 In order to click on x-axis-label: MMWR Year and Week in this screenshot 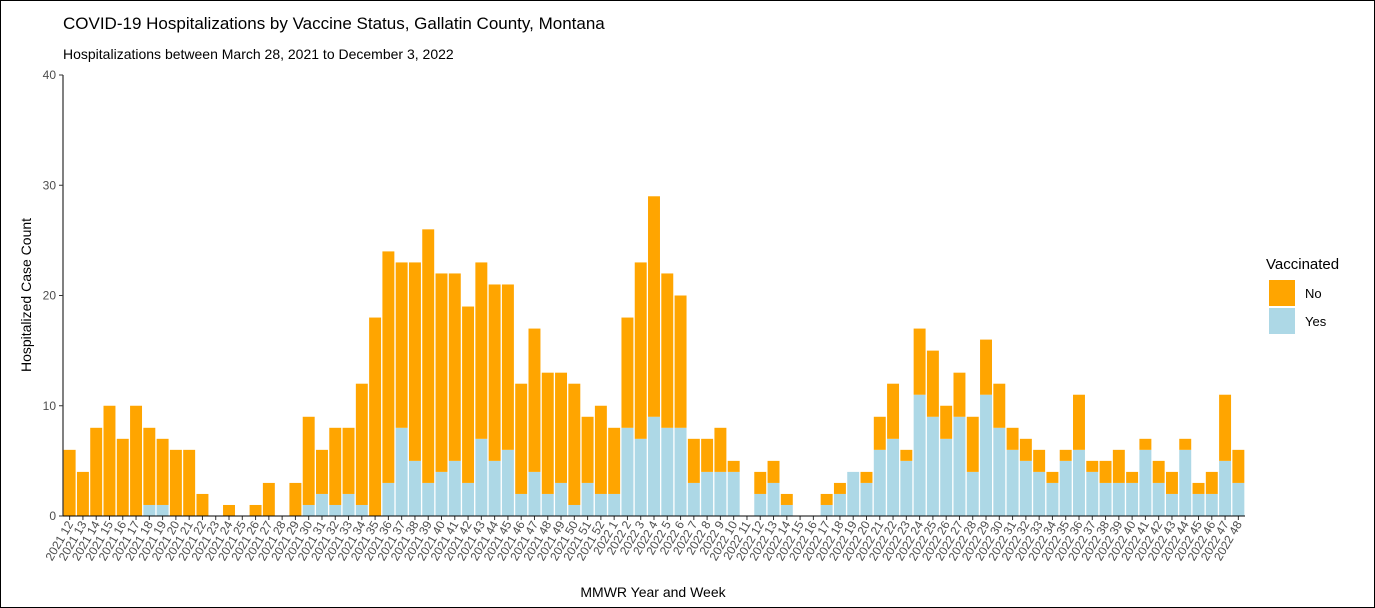, I will do `click(653, 592)`.